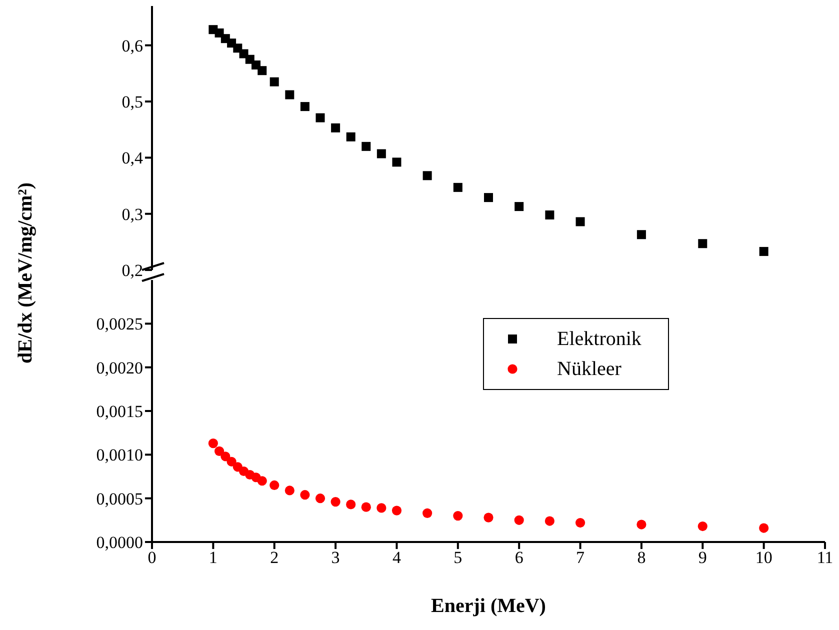 This screenshot has height=630, width=839. I want to click on y-tick-label: 0,0005, so click(119, 498).